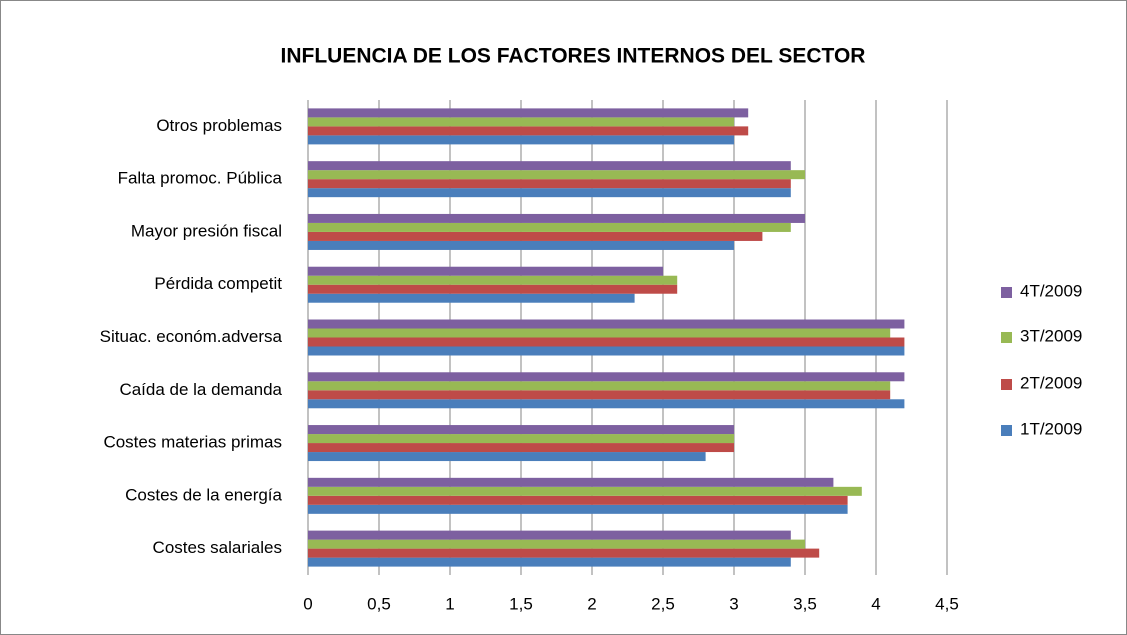  What do you see at coordinates (217, 547) in the screenshot?
I see `y-tick-label: Costes salariales` at bounding box center [217, 547].